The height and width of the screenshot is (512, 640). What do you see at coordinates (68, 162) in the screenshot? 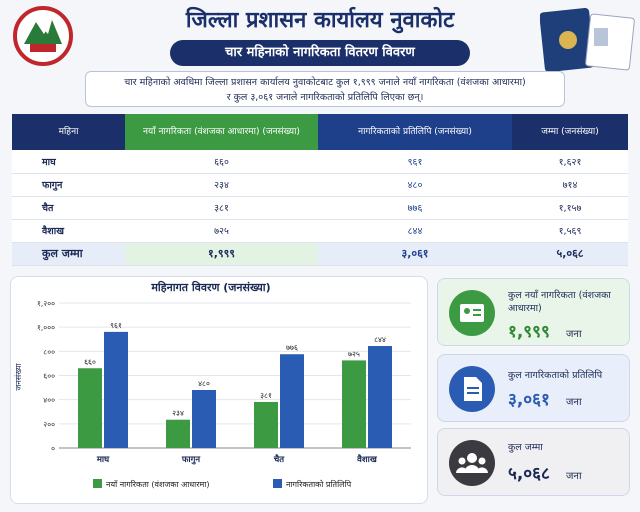
I see `table-cell: माघ` at bounding box center [68, 162].